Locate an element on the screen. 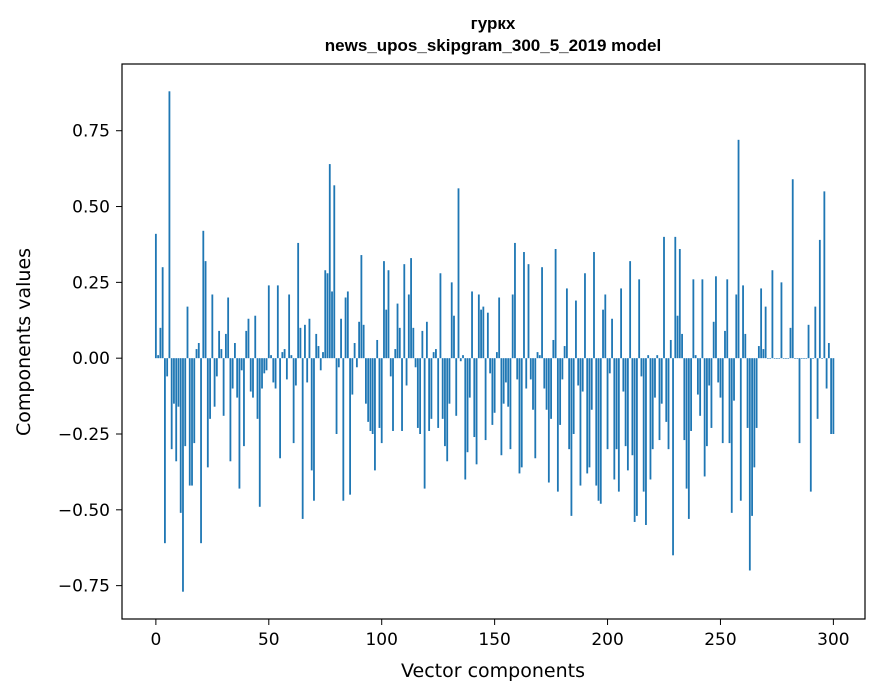 Image resolution: width=880 pixels, height=696 pixels. y-tick-label: 0.00 is located at coordinates (91, 359).